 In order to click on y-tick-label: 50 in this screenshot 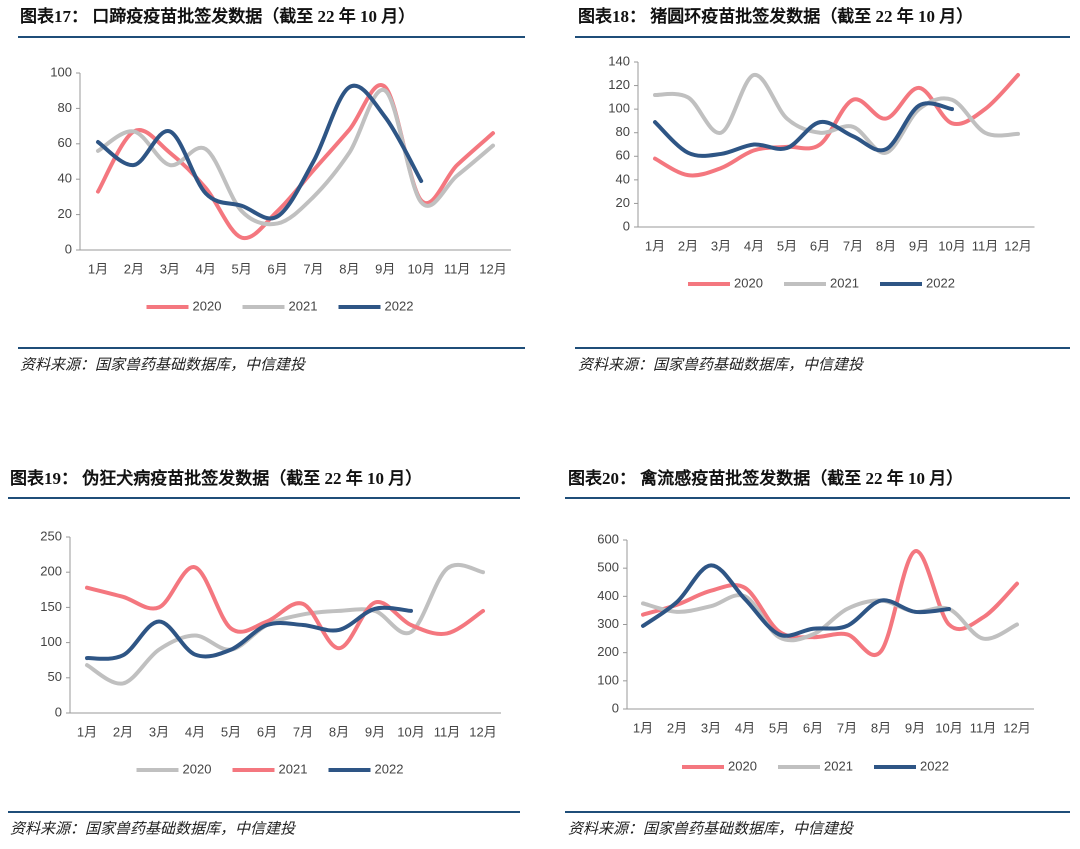, I will do `click(55, 676)`.